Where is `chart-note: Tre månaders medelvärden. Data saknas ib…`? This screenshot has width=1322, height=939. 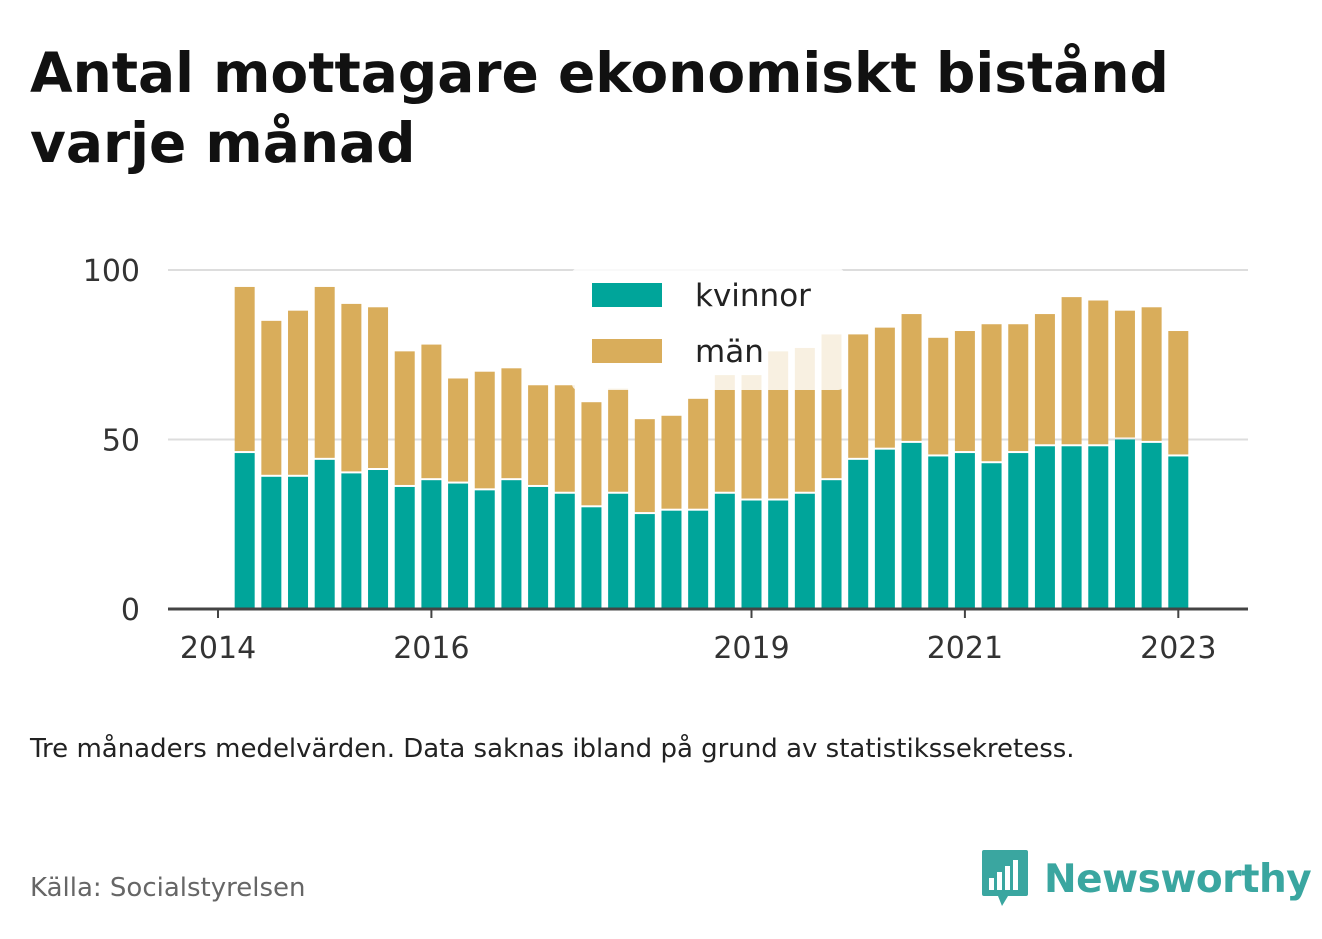 chart-note: Tre månaders medelvärden. Data saknas ib… is located at coordinates (552, 749).